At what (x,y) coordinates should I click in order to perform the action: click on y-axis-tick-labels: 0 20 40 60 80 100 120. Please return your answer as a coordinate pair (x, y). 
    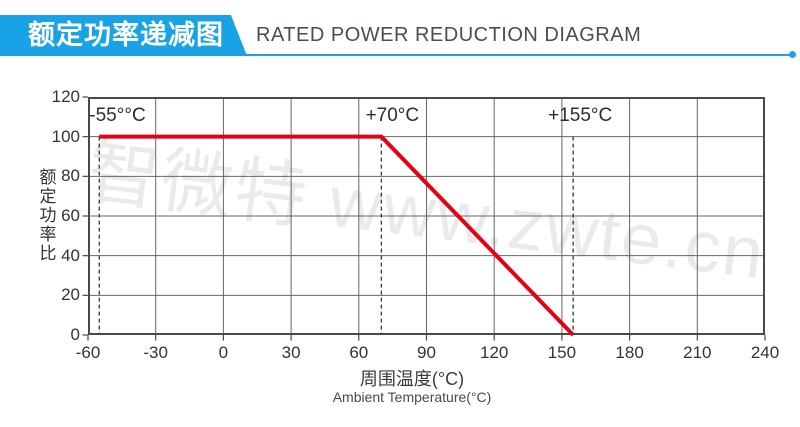
    Looking at the image, I should click on (40, 213).